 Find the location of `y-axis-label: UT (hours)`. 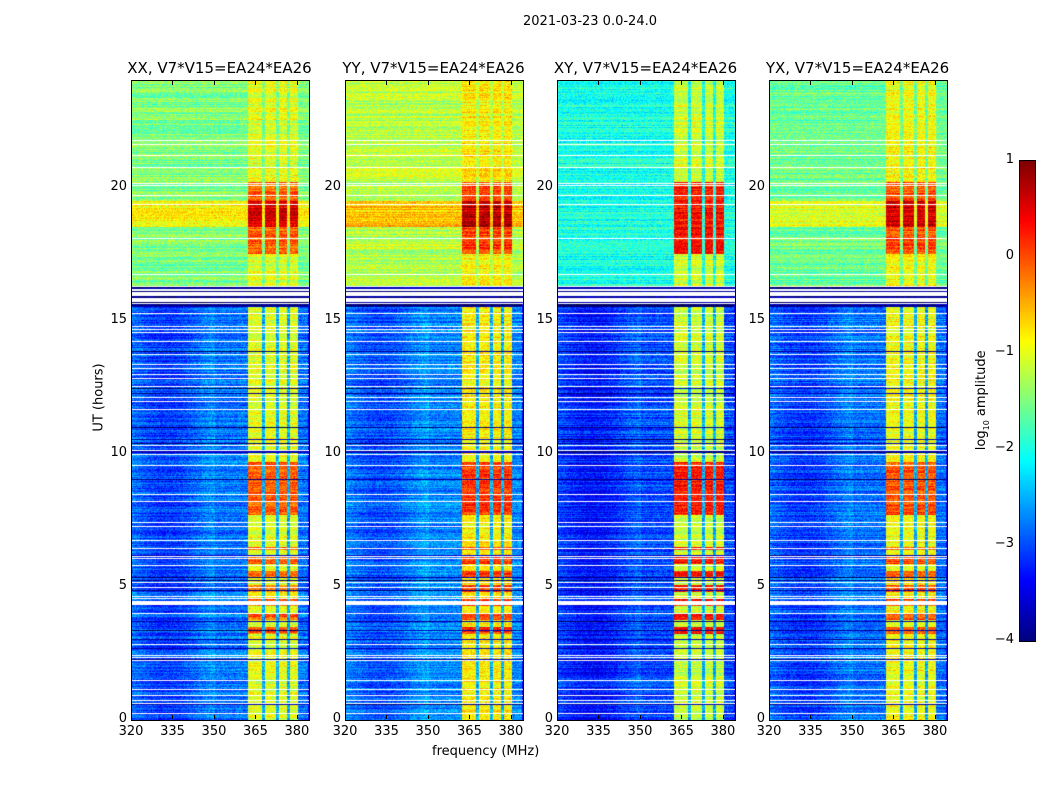

y-axis-label: UT (hours) is located at coordinates (99, 397).